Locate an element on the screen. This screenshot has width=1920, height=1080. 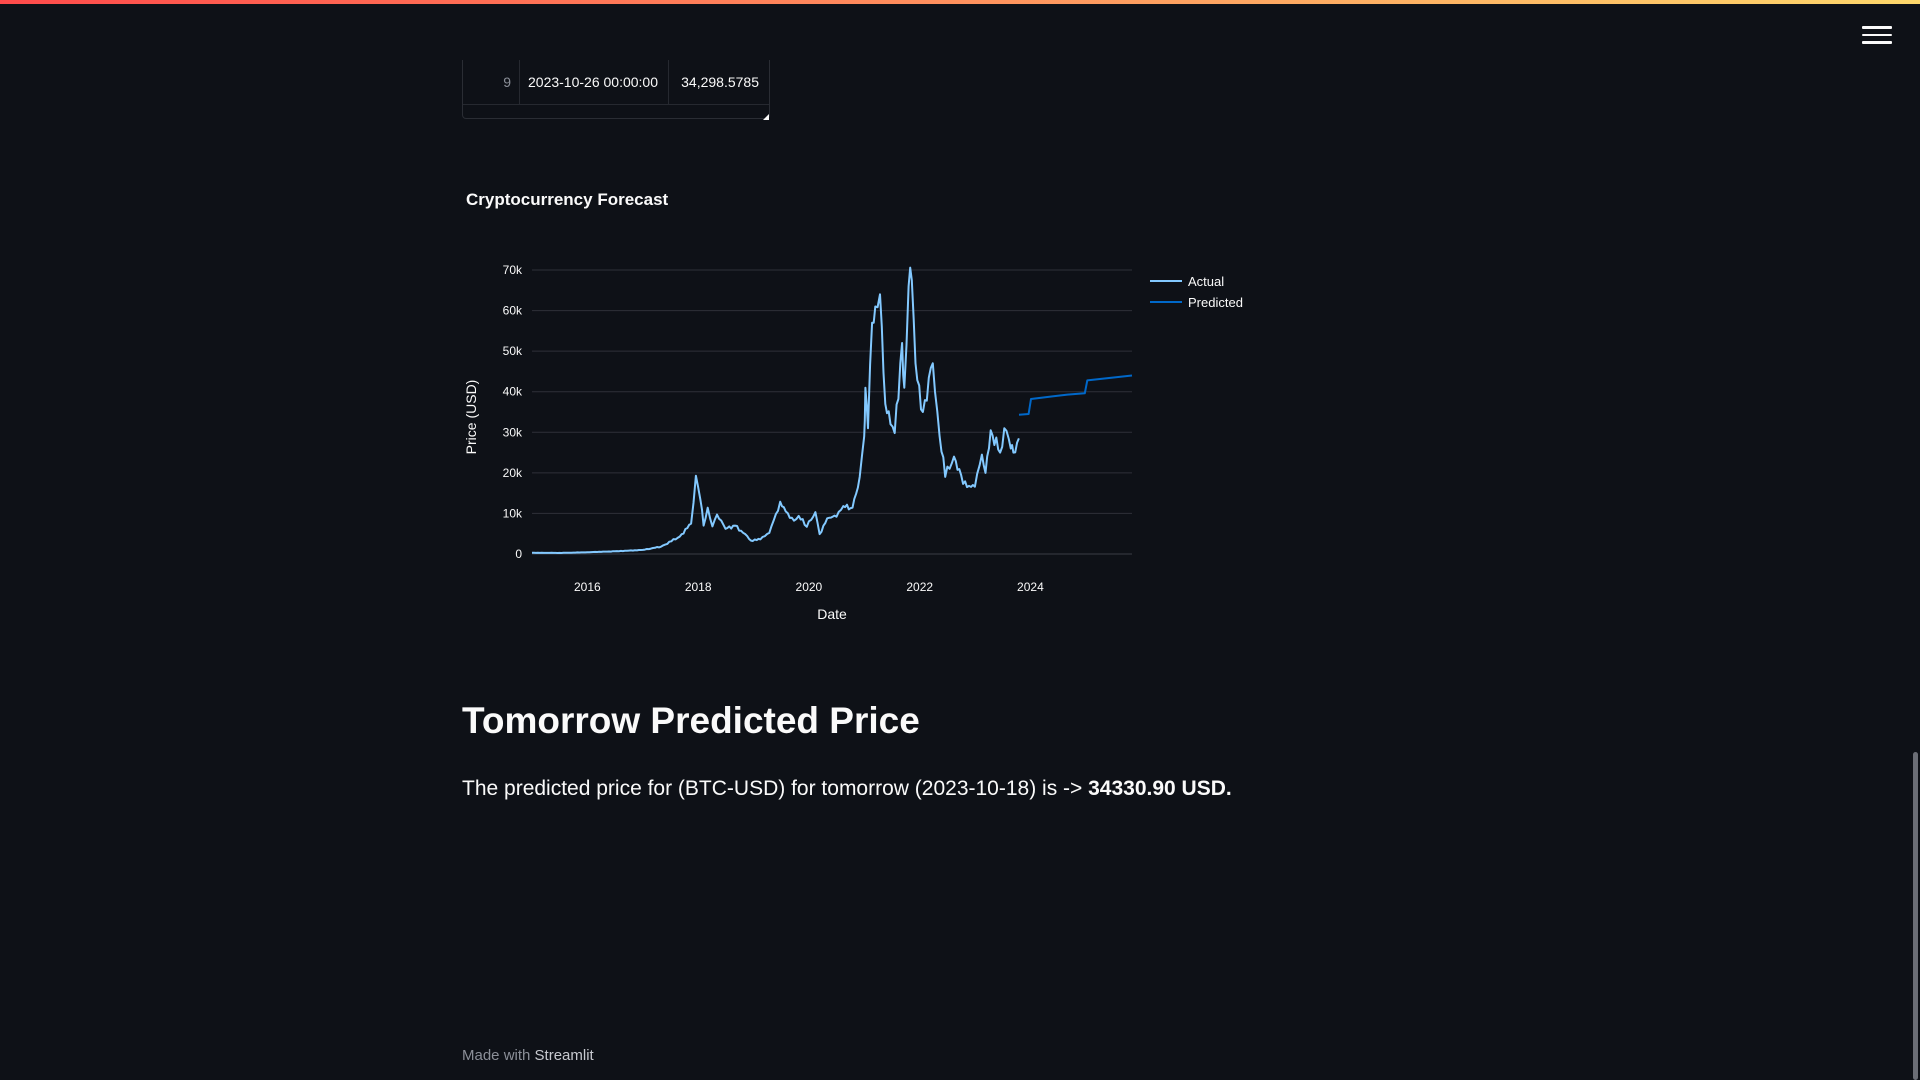
table-row: 9 2023-10-26 00:00:00 34,298.5785 is located at coordinates (616, 82).